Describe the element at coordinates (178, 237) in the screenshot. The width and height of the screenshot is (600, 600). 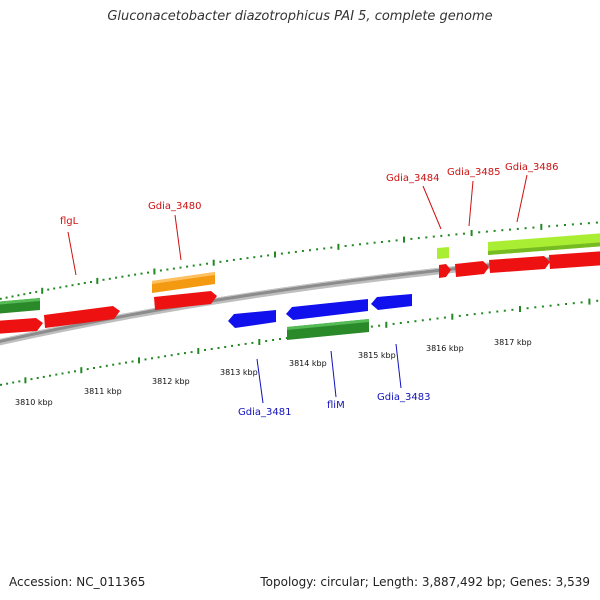
I see `callout-line-gdia3480` at that location.